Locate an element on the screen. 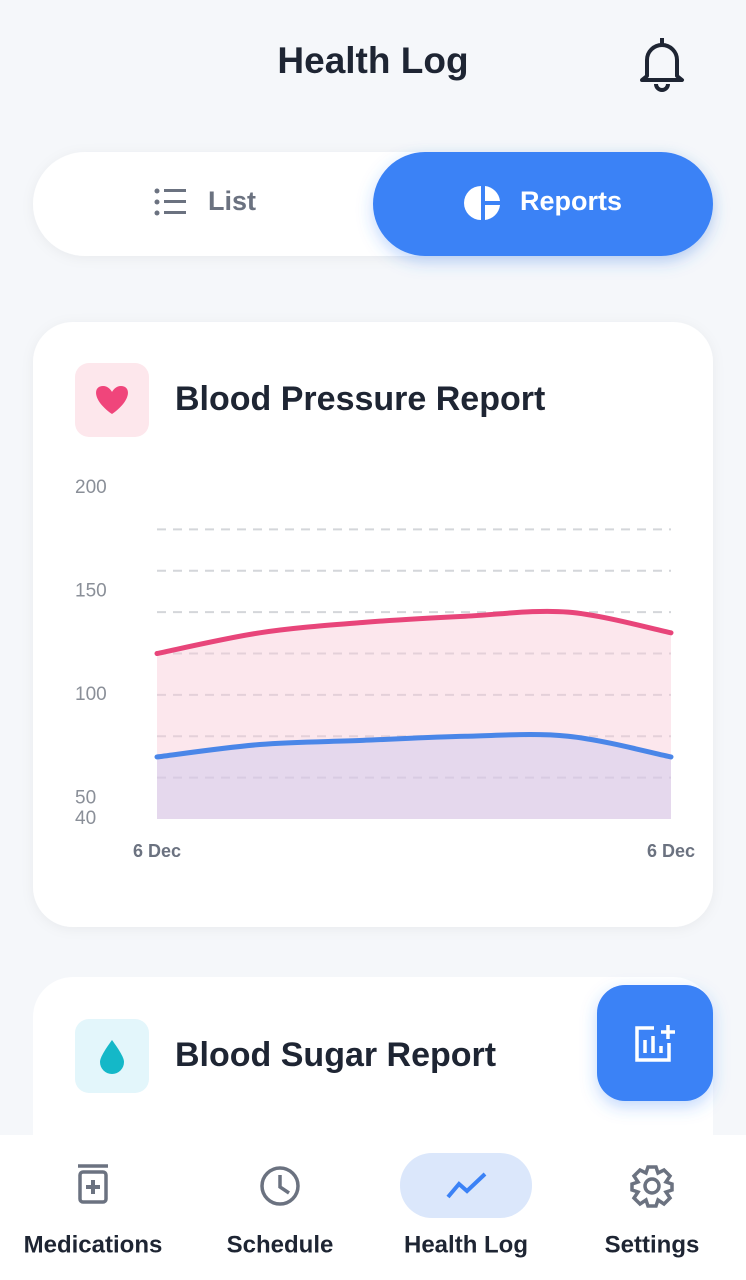 The image size is (746, 1280). bell-icon is located at coordinates (662, 65).